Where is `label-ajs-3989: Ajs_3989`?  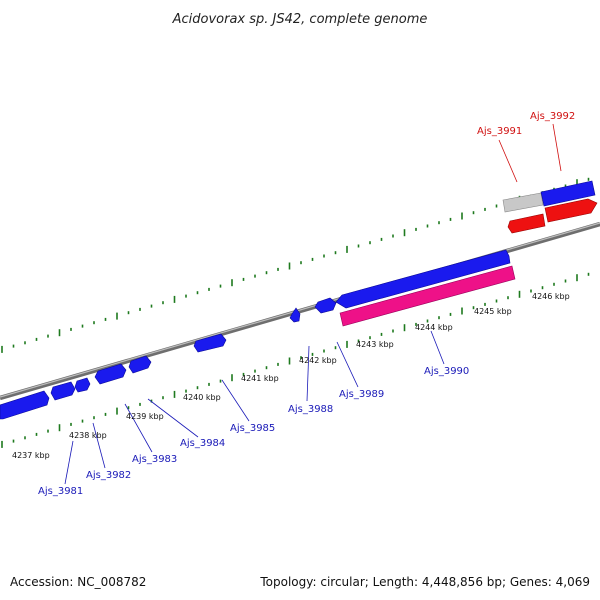
label-ajs-3989: Ajs_3989 is located at coordinates (361, 394).